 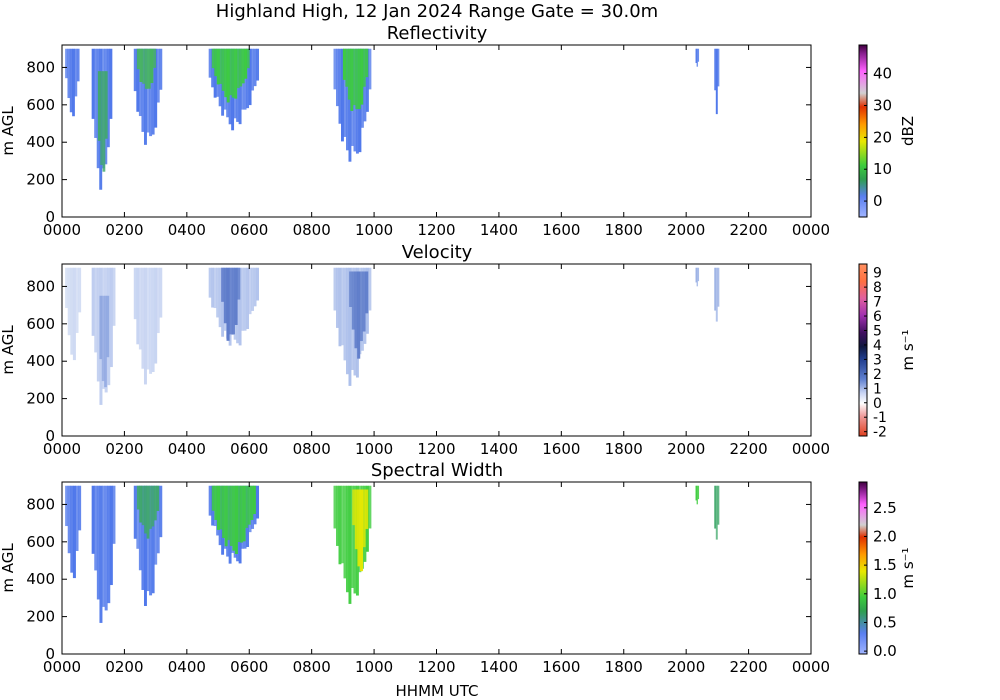 What do you see at coordinates (686, 667) in the screenshot?
I see `x-tick-label: 2000` at bounding box center [686, 667].